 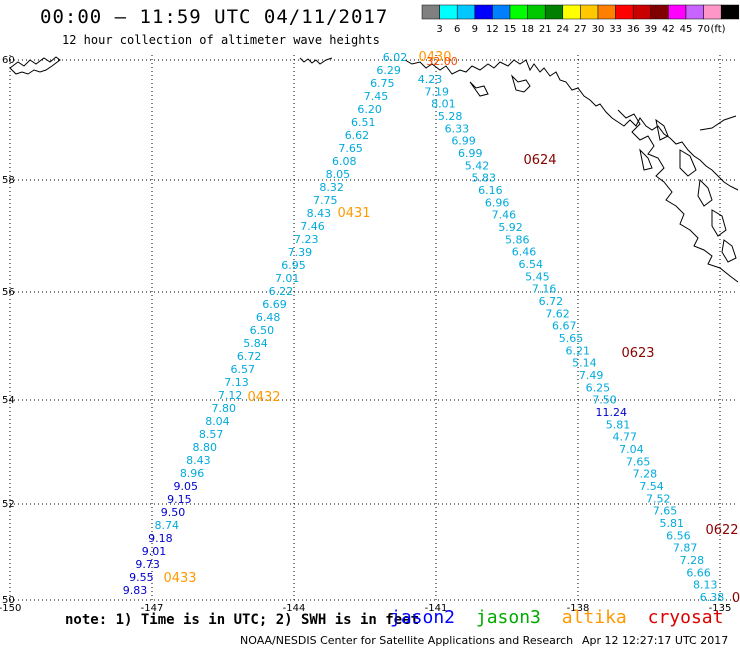 I want to click on credit-date: Apr 12 12:27:17 UTC 2017, so click(x=655, y=640).